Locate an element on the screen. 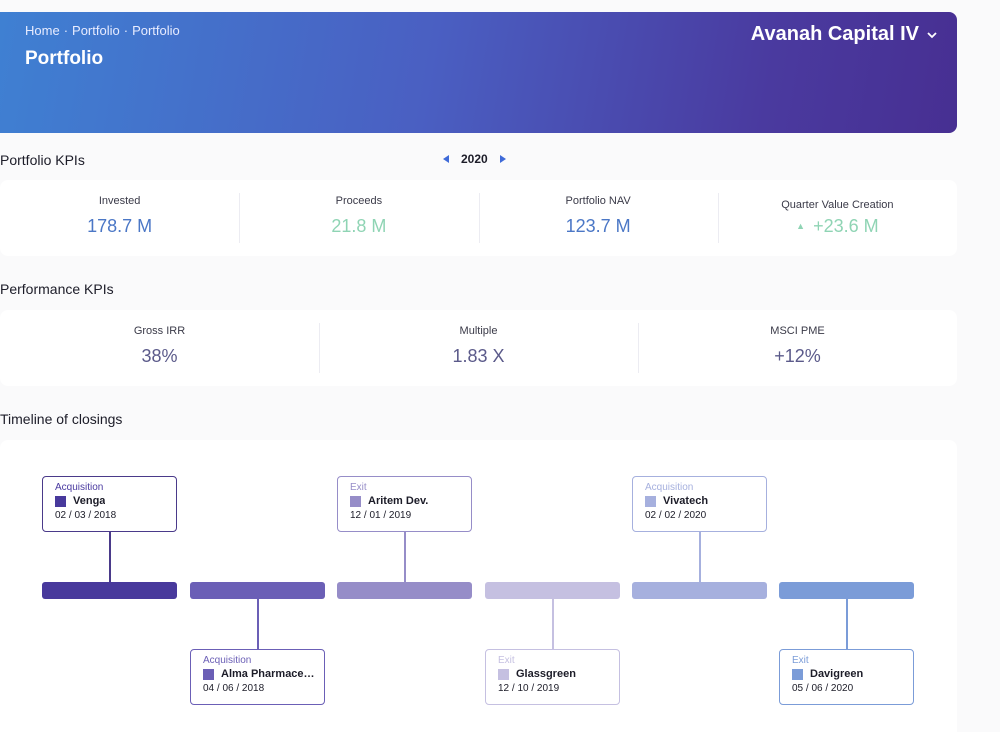 This screenshot has width=1000, height=732. timeline-title: Timeline of closings is located at coordinates (61, 419).